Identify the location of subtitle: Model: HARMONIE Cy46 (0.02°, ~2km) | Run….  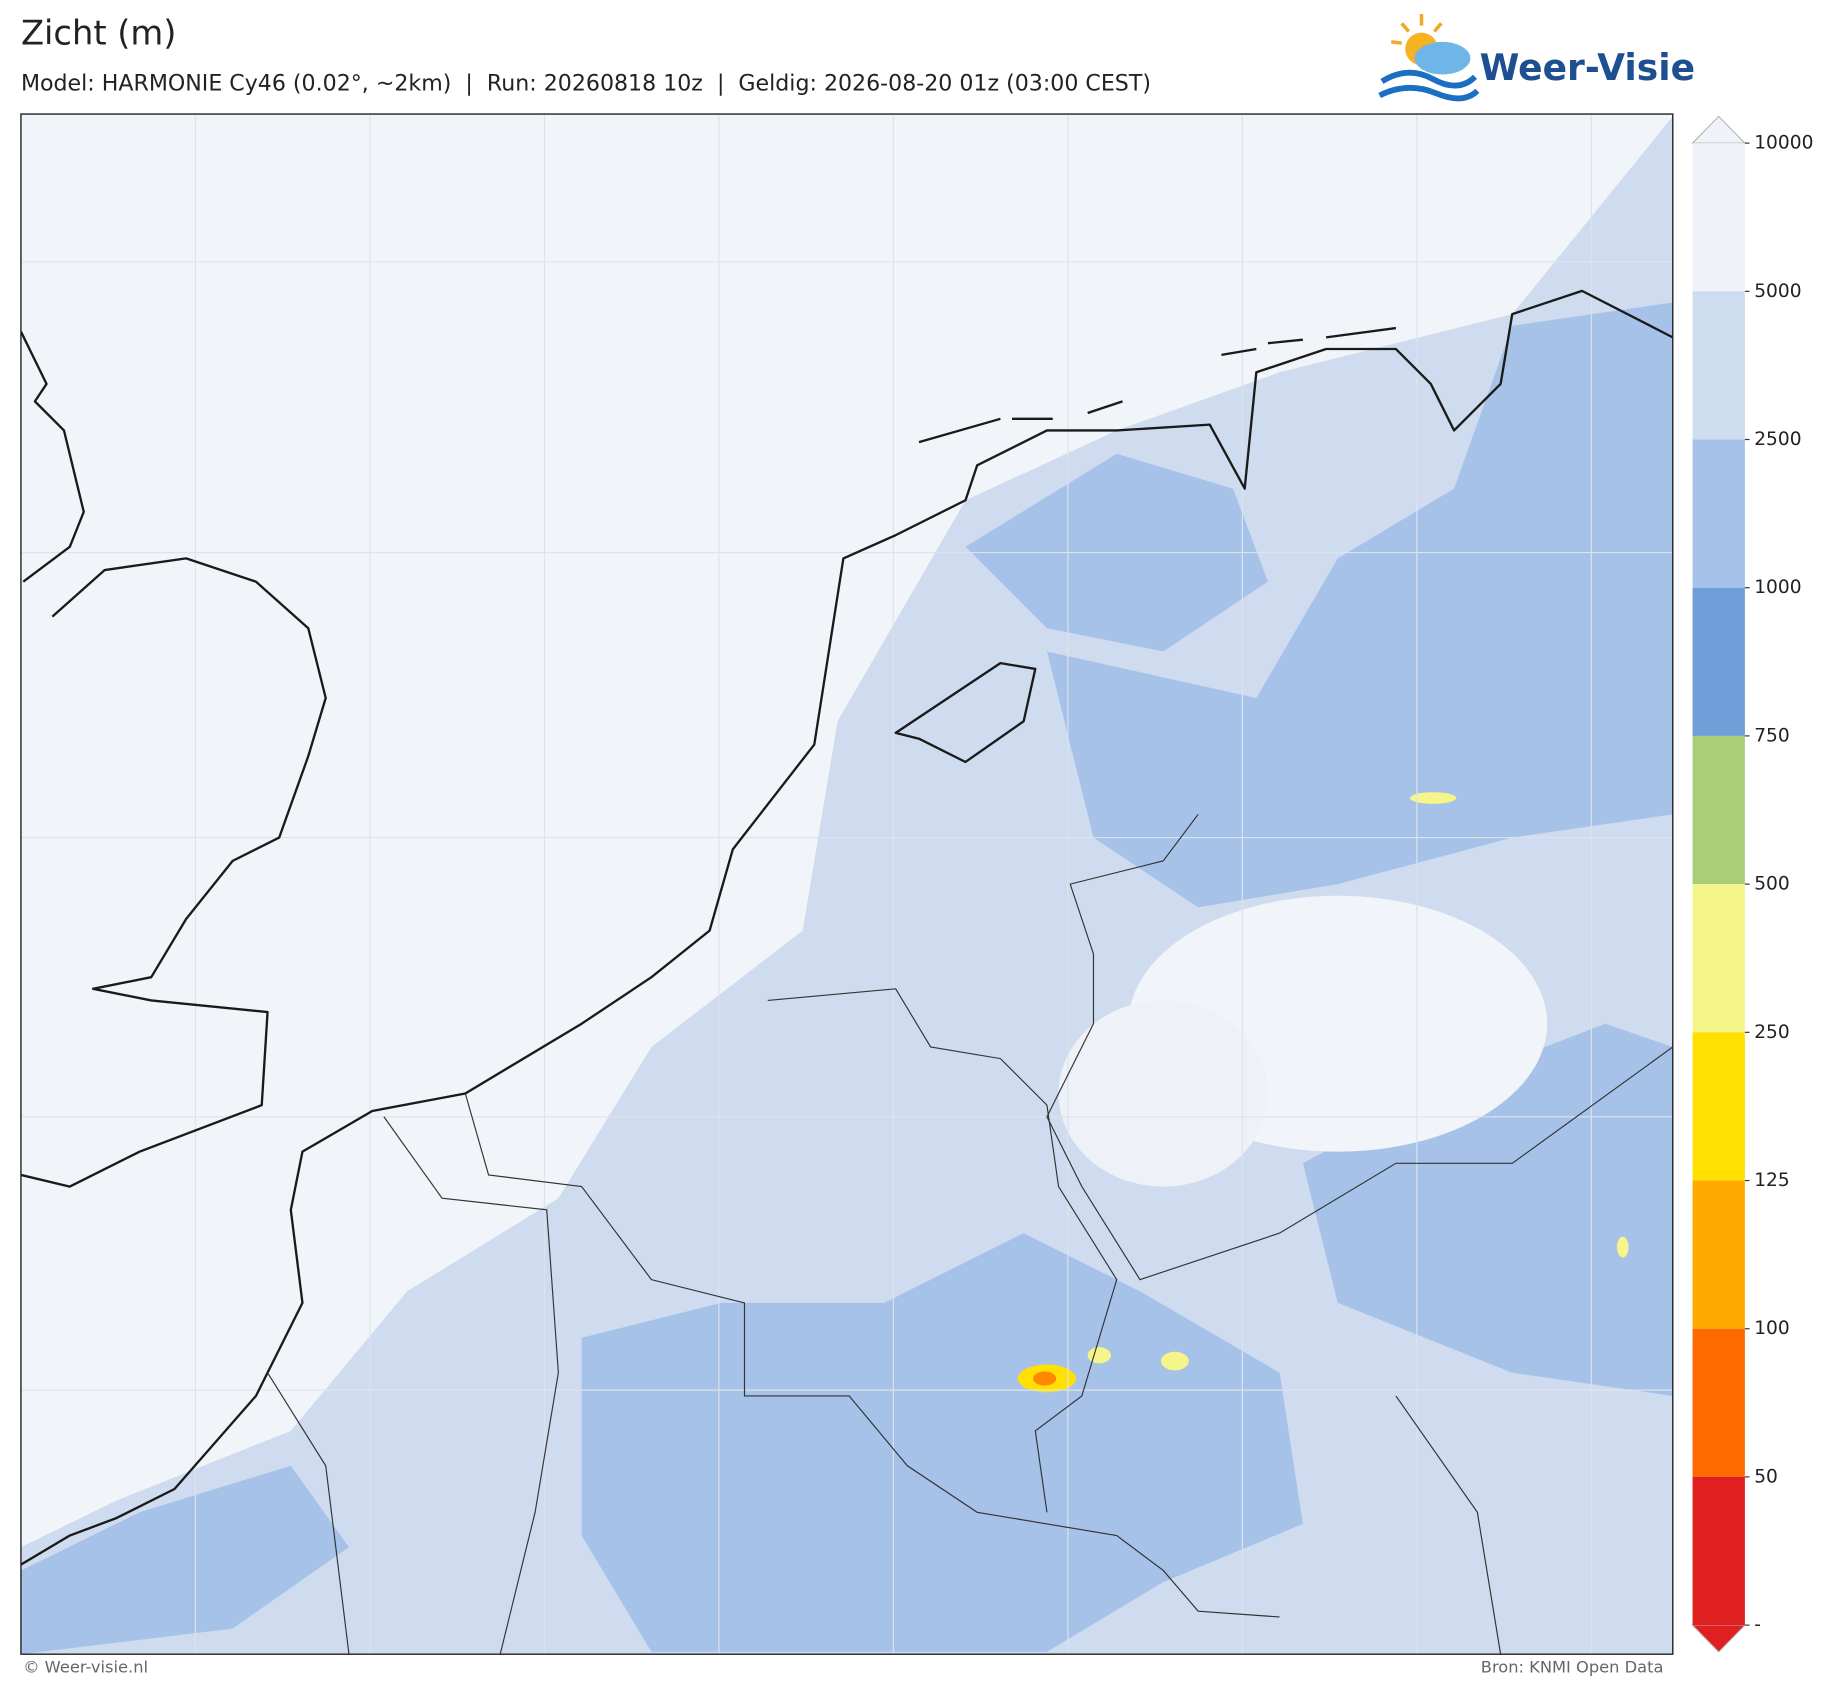
(586, 83).